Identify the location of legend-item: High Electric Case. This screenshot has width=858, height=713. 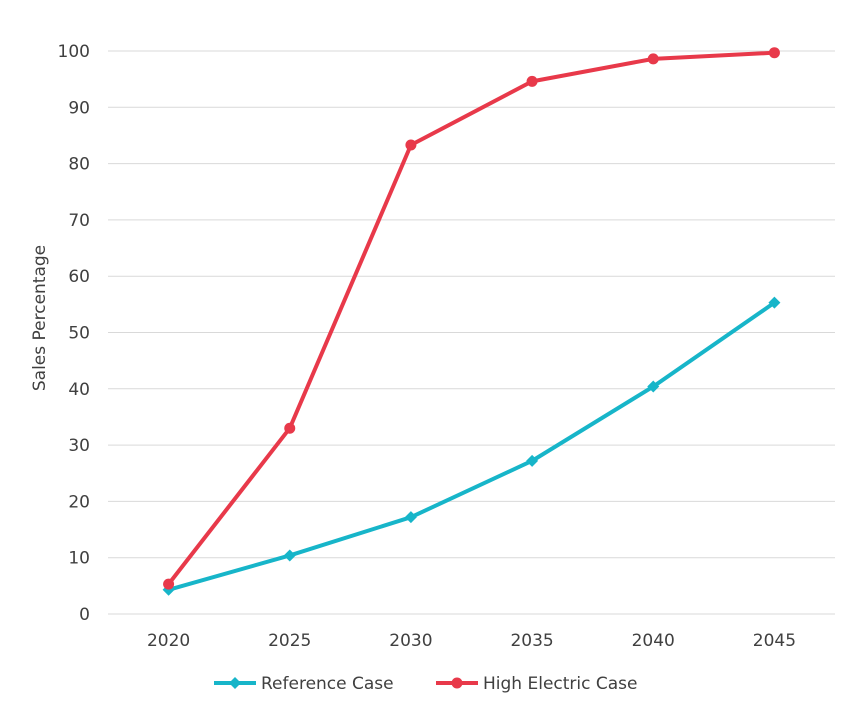
(536, 684).